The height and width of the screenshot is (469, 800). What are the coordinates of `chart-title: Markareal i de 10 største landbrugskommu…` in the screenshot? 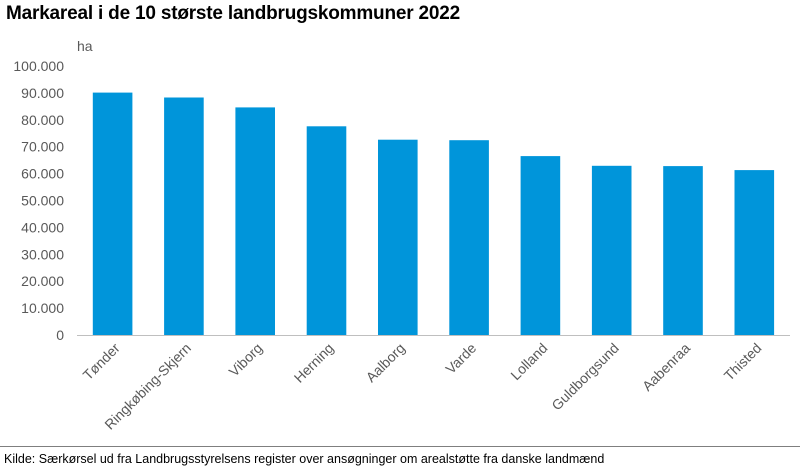 It's located at (233, 13).